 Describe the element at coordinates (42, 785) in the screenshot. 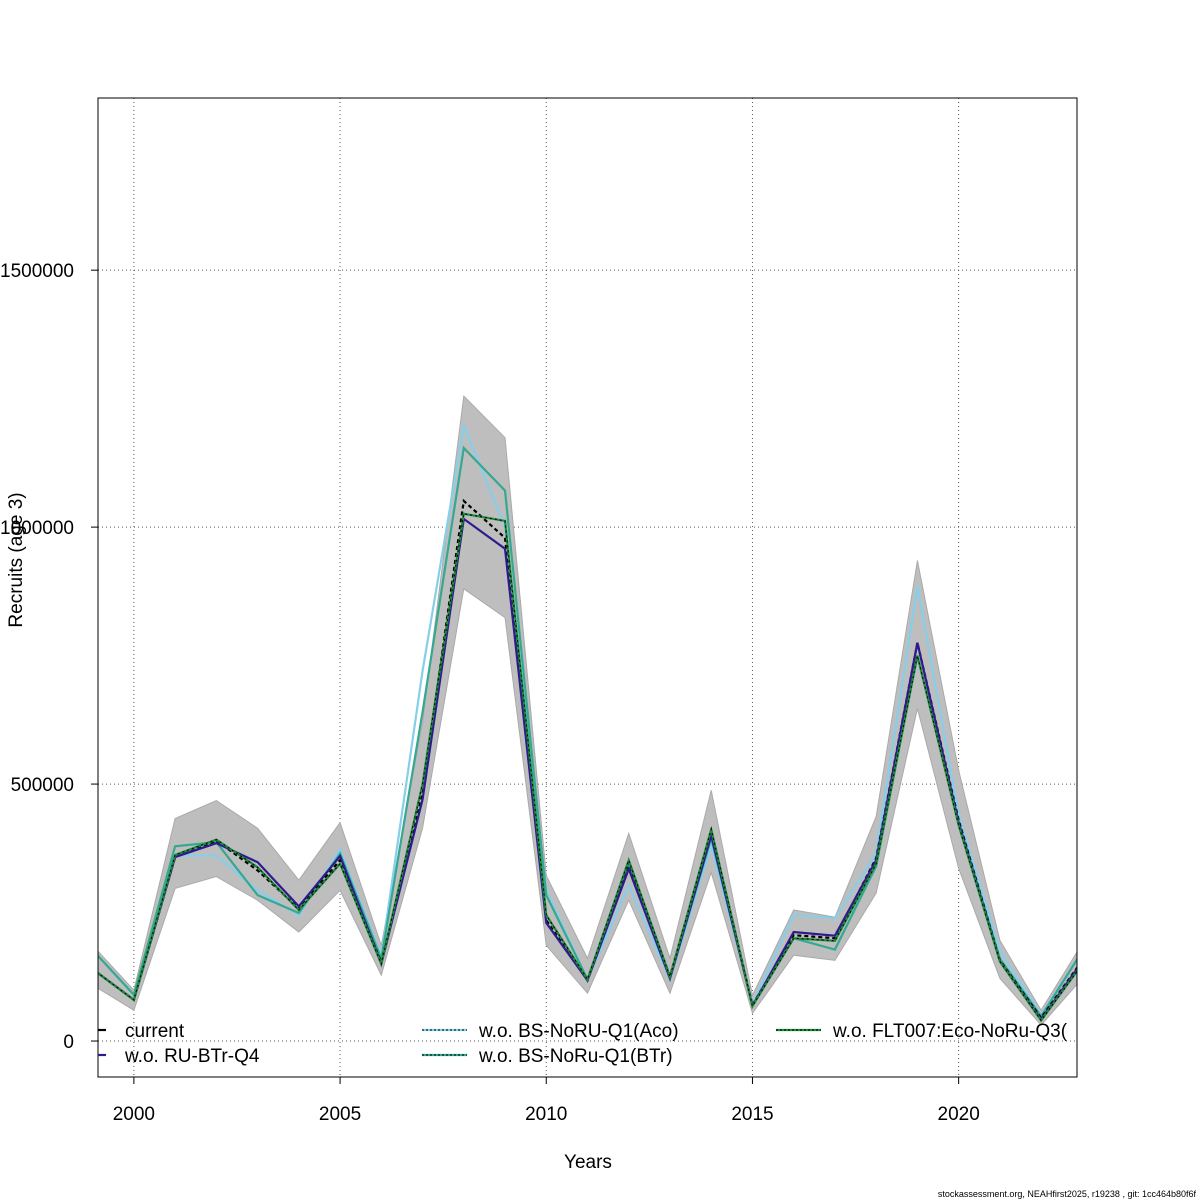

I see `y-tick-label: 500000` at that location.